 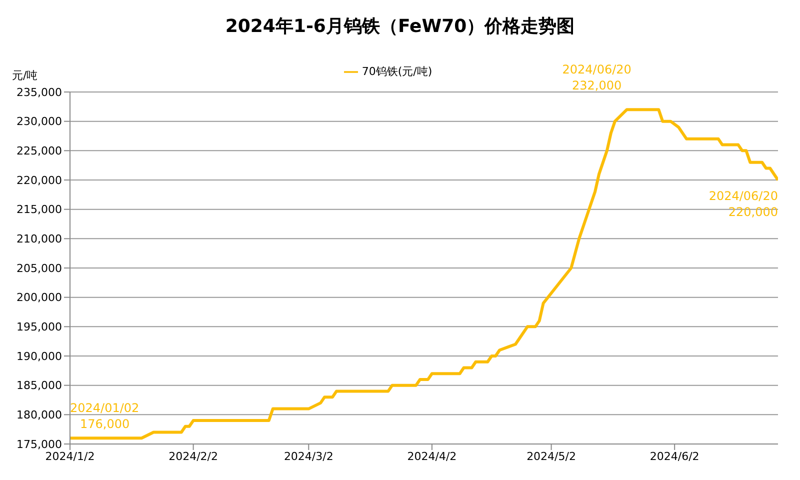 I want to click on annotation: 2024/06/20 232,000, so click(x=597, y=77).